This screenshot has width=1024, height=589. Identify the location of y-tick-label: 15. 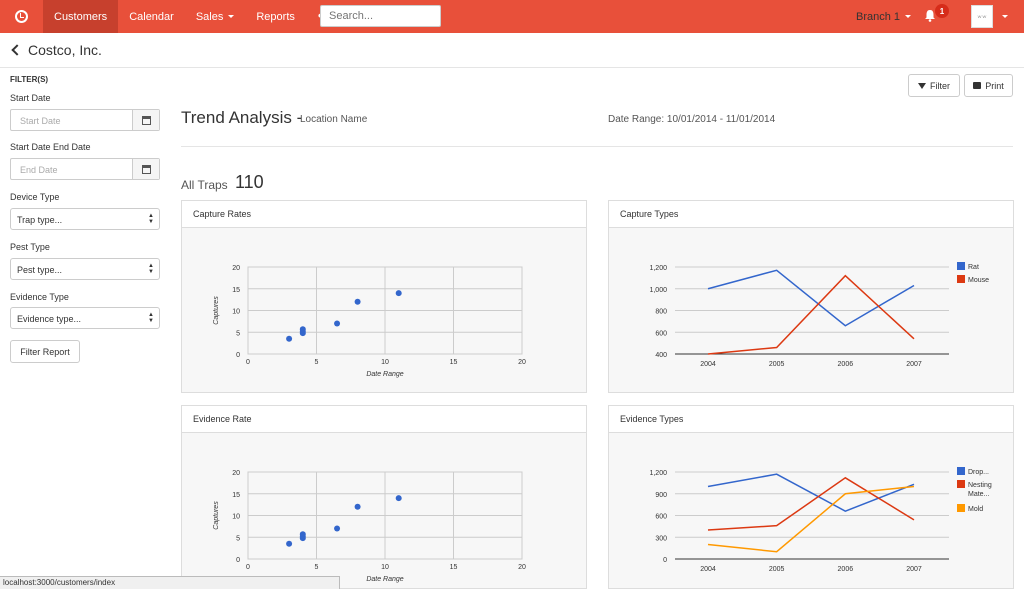
(236, 495).